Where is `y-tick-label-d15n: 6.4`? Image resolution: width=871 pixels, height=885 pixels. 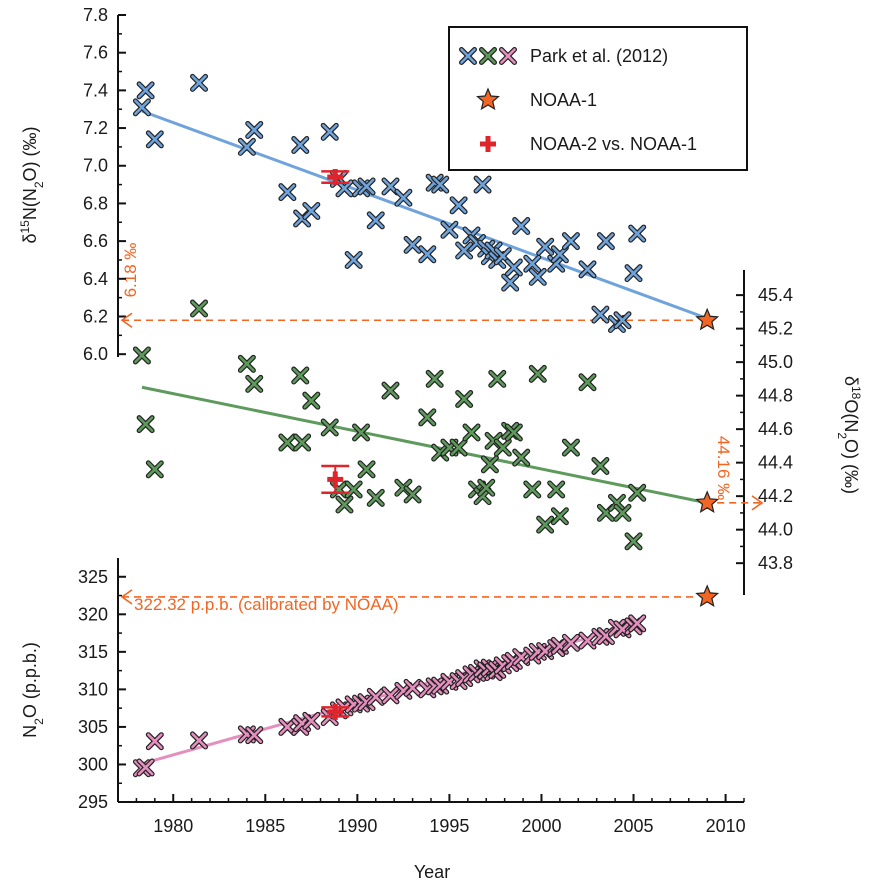 y-tick-label-d15n: 6.4 is located at coordinates (95, 279).